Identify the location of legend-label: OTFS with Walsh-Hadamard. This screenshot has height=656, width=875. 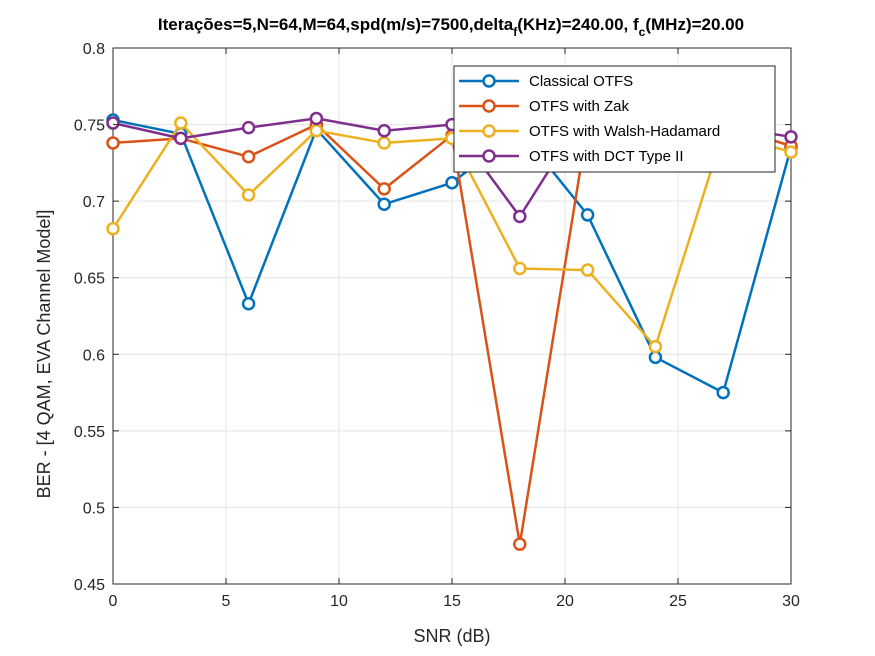
(624, 131).